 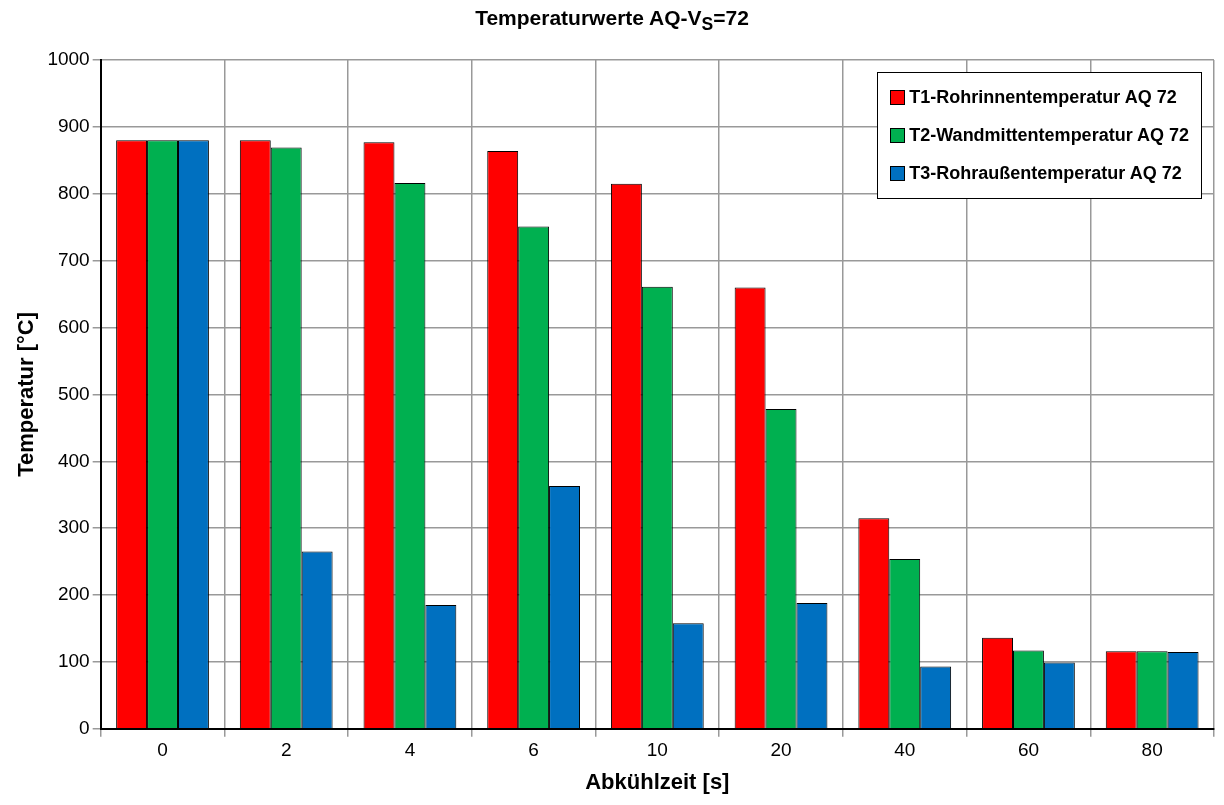 I want to click on x-tick-label: 60, so click(x=1028, y=750).